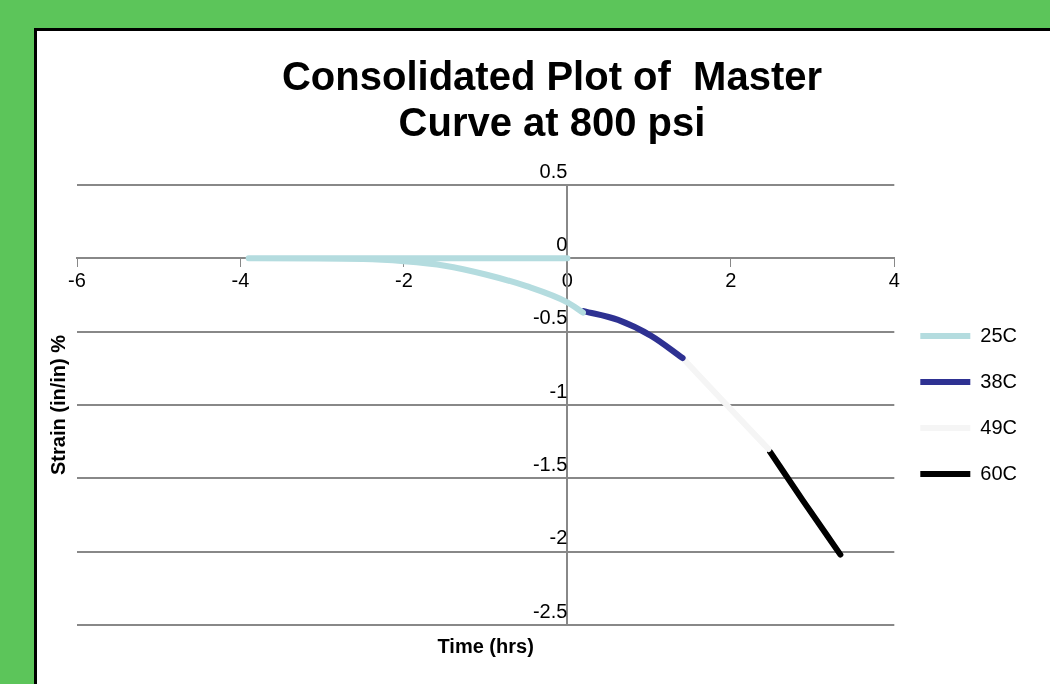 This screenshot has width=1050, height=684. Describe the element at coordinates (485, 645) in the screenshot. I see `x-axis-title: Time (hrs)` at that location.